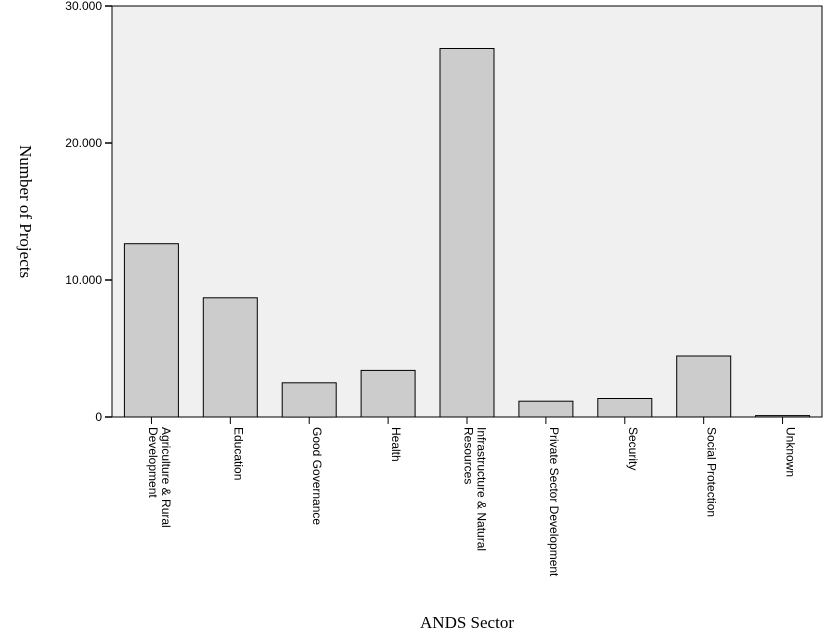 The width and height of the screenshot is (825, 634). I want to click on y-tick-label-3: 30.000, so click(83, 6).